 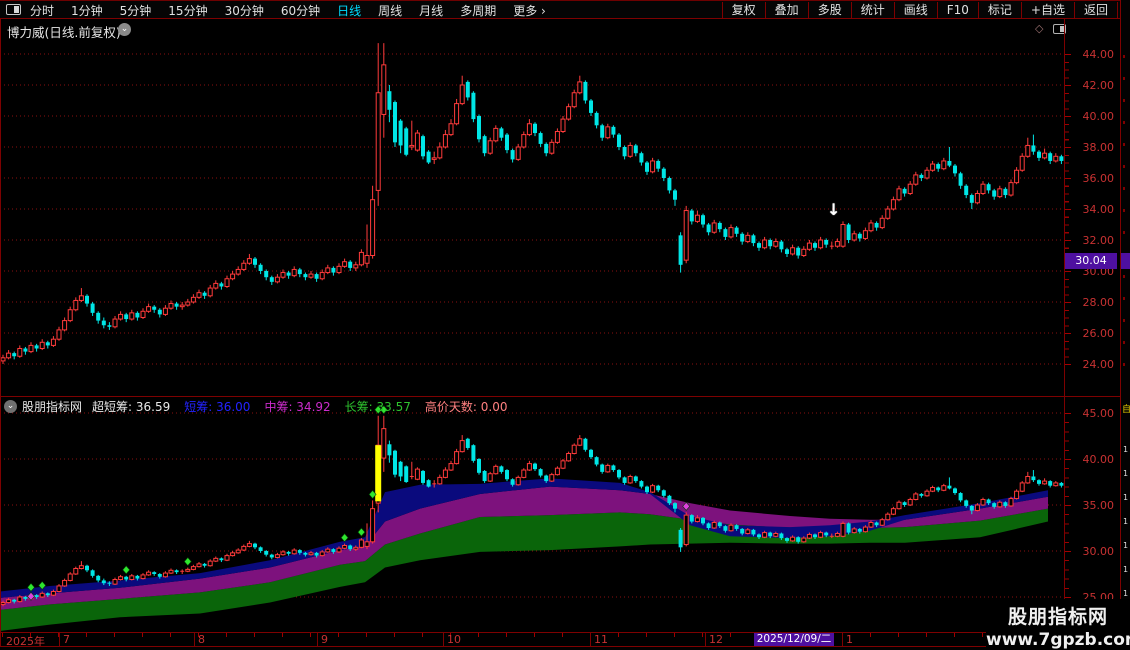 I want to click on cursor-price-blip, so click(x=1125, y=261).